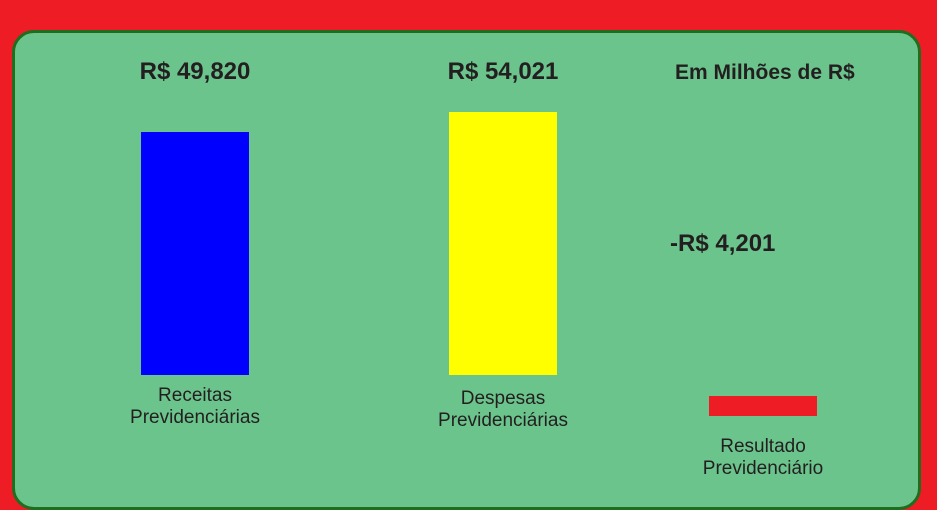 Image resolution: width=937 pixels, height=510 pixels. Describe the element at coordinates (503, 409) in the screenshot. I see `category-label: Despesas Previdenciárias` at that location.